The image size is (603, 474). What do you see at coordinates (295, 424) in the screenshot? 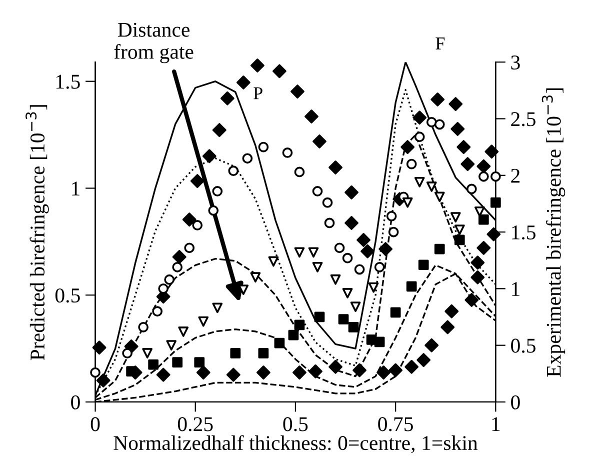
I see `x-tick-label: 0.5` at bounding box center [295, 424].